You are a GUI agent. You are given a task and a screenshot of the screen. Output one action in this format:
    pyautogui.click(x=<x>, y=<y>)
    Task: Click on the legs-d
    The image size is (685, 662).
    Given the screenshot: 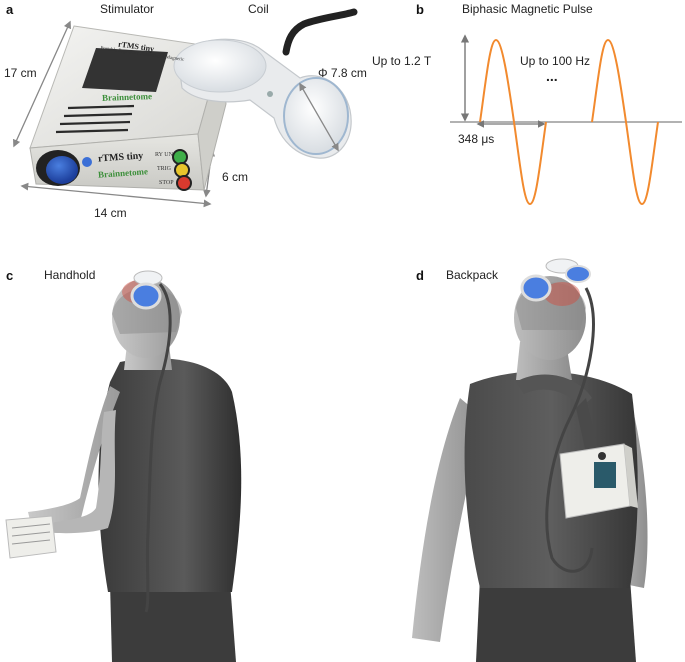 What is the action you would take?
    pyautogui.click(x=556, y=620)
    